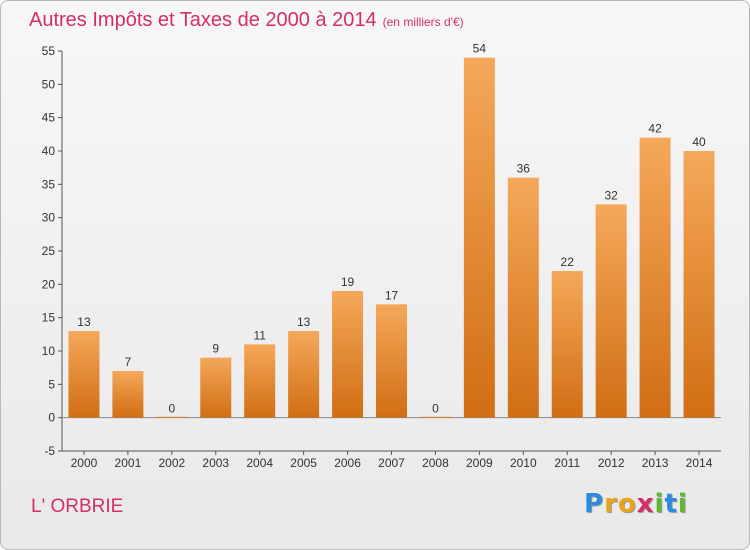 Image resolution: width=750 pixels, height=550 pixels. Describe the element at coordinates (611, 463) in the screenshot. I see `x-tick-label: 2012` at that location.